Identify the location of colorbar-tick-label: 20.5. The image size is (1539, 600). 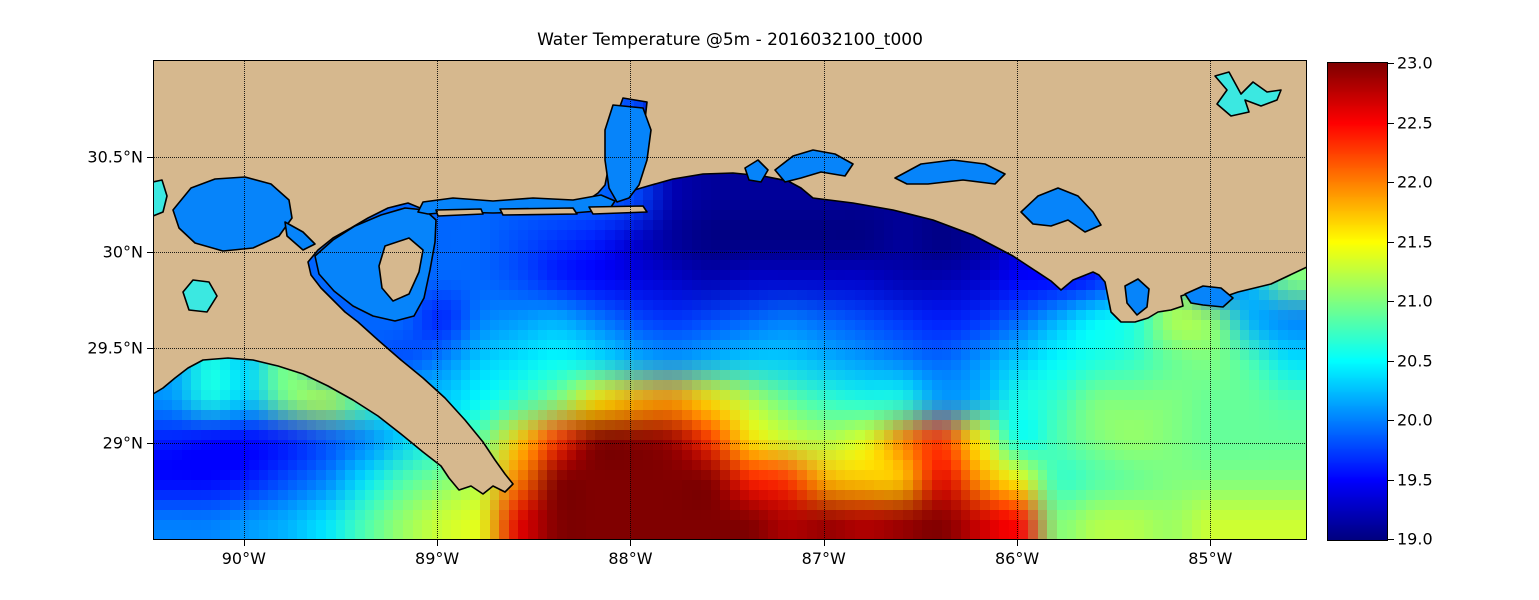
(1415, 360).